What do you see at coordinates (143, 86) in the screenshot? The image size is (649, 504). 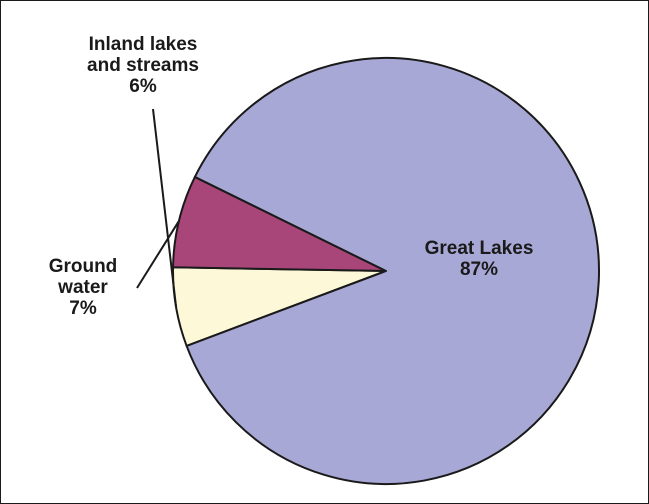 I see `inland-lakes-value-label: 6%` at bounding box center [143, 86].